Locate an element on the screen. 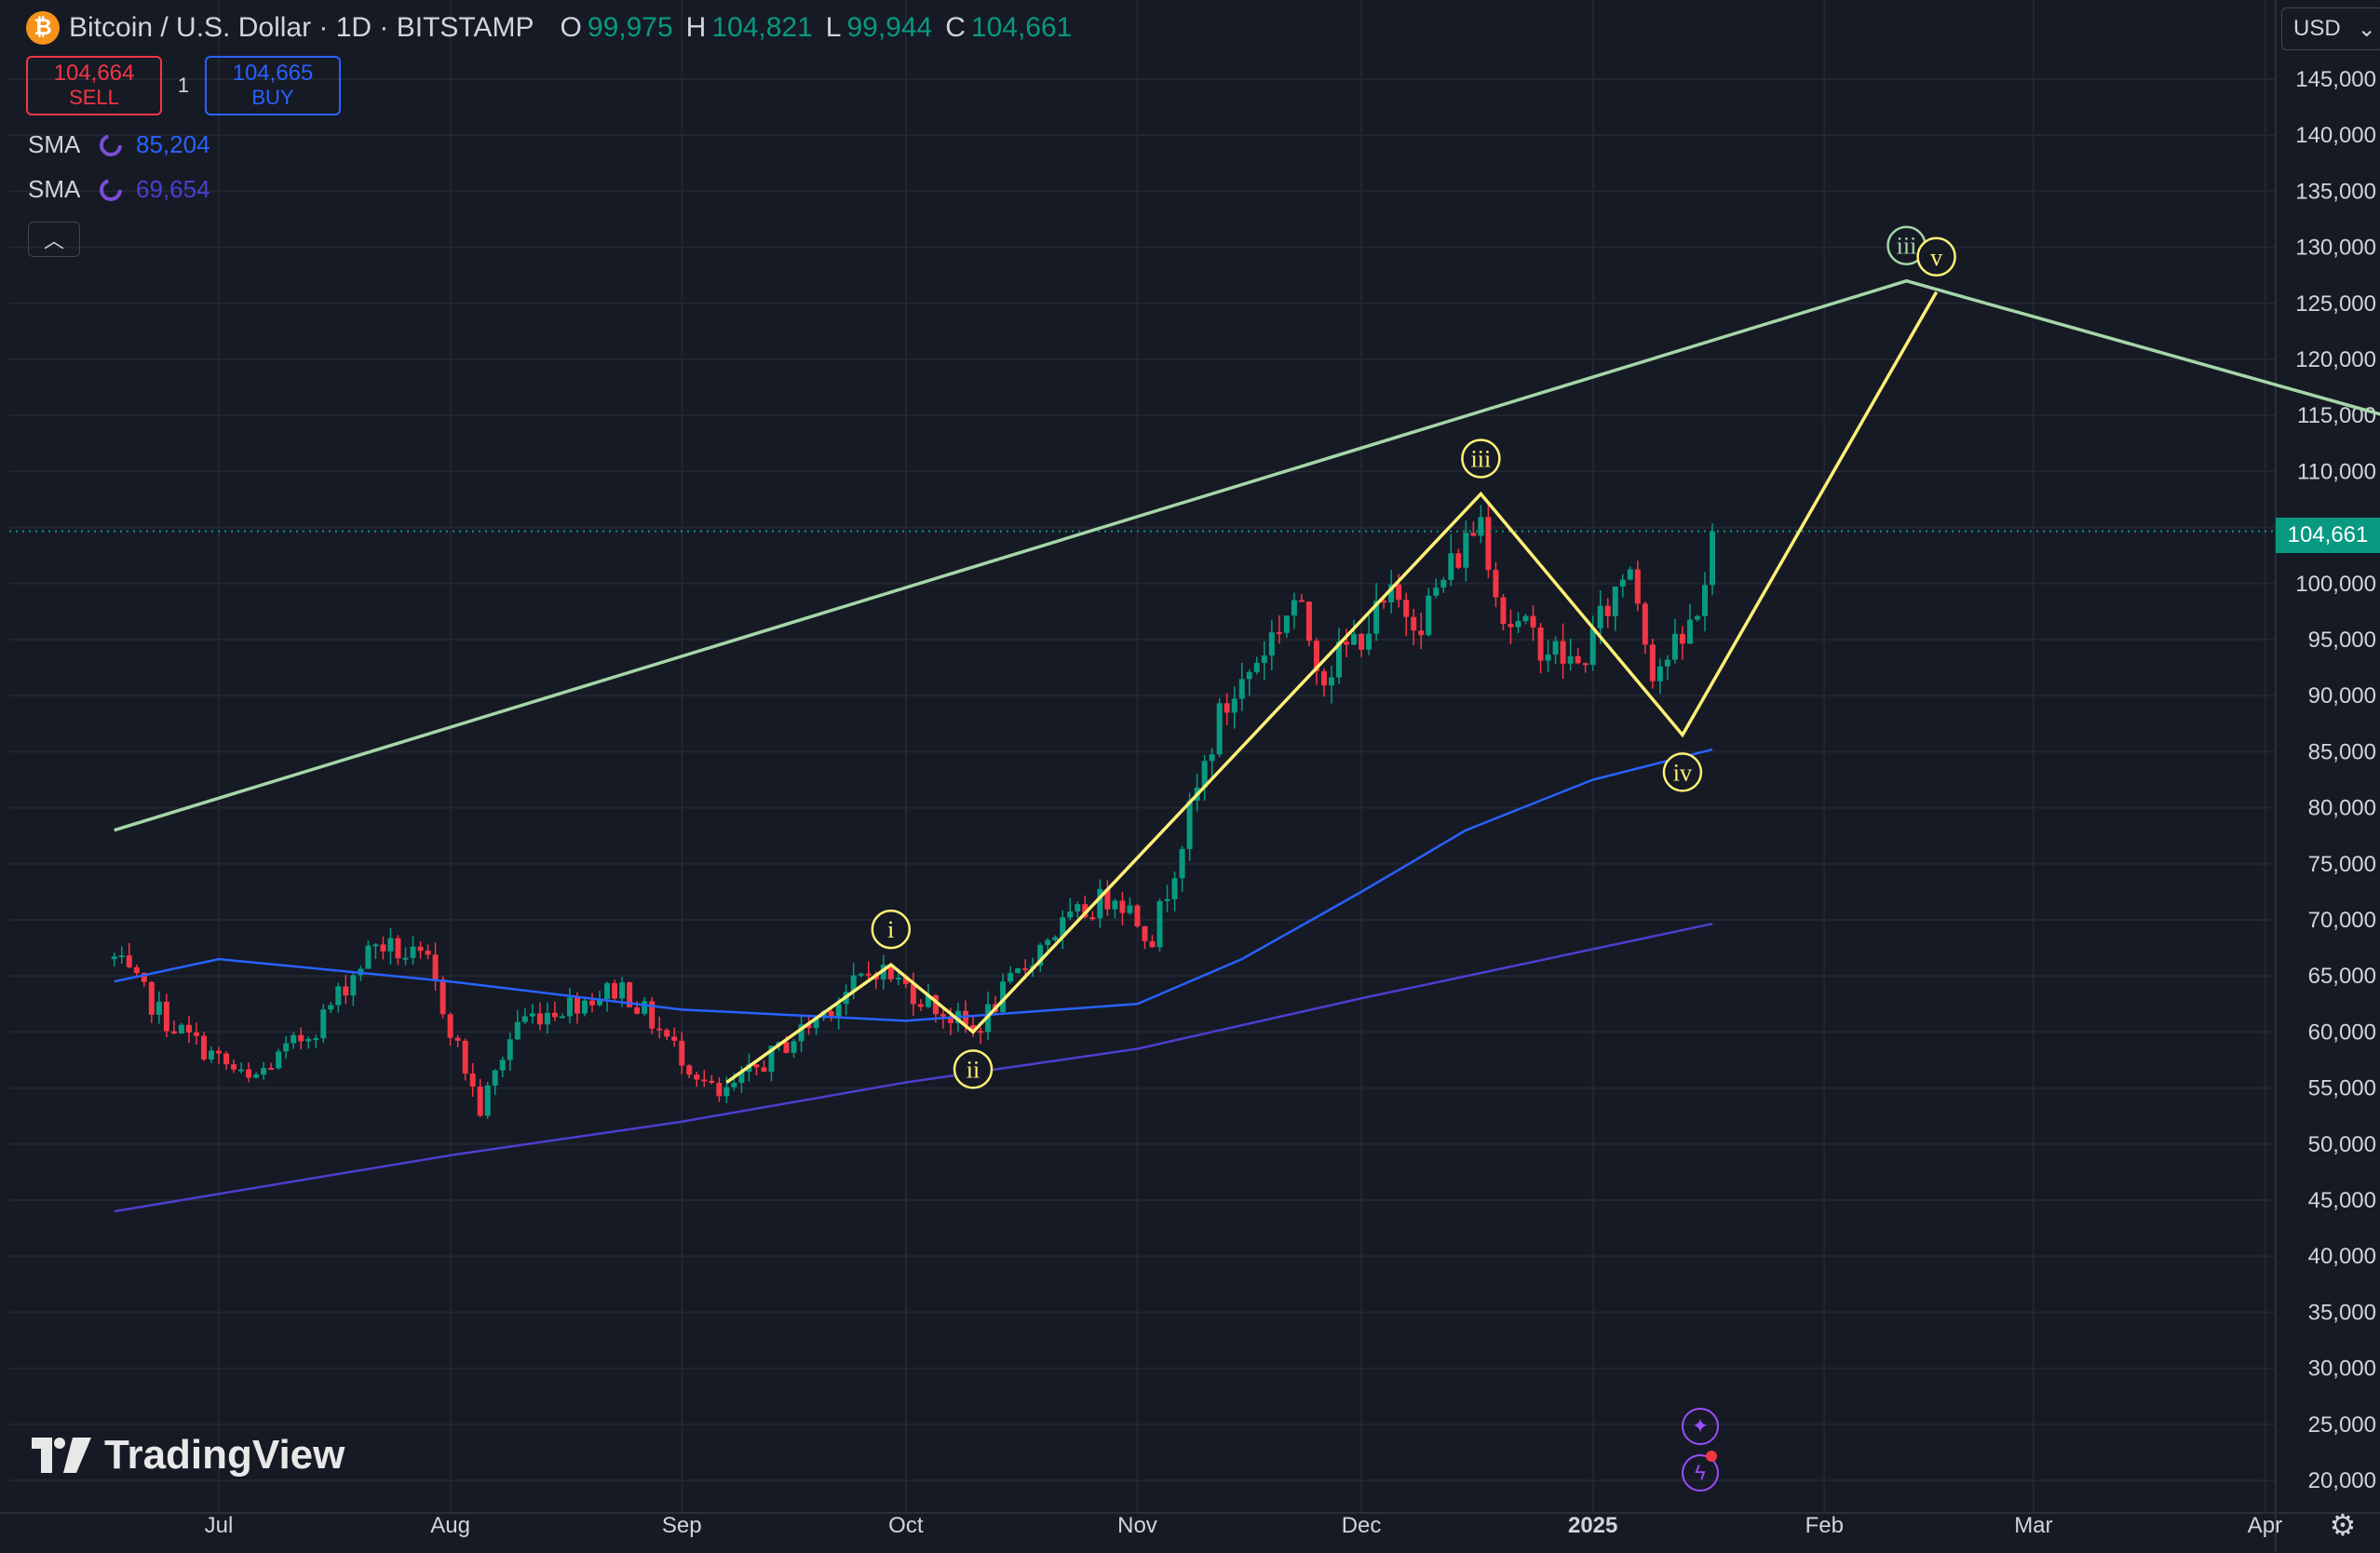 This screenshot has height=1553, width=2380. x-tick-label: Feb is located at coordinates (1824, 1525).